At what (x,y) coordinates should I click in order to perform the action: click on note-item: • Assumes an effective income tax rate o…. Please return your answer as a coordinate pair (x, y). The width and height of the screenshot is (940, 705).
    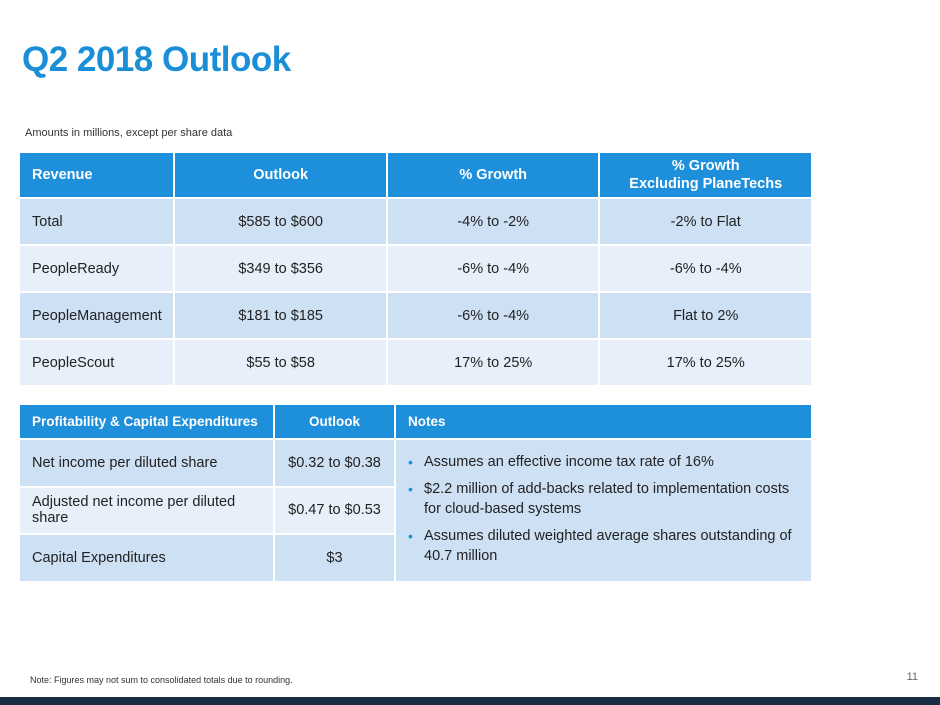
    Looking at the image, I should click on (602, 462).